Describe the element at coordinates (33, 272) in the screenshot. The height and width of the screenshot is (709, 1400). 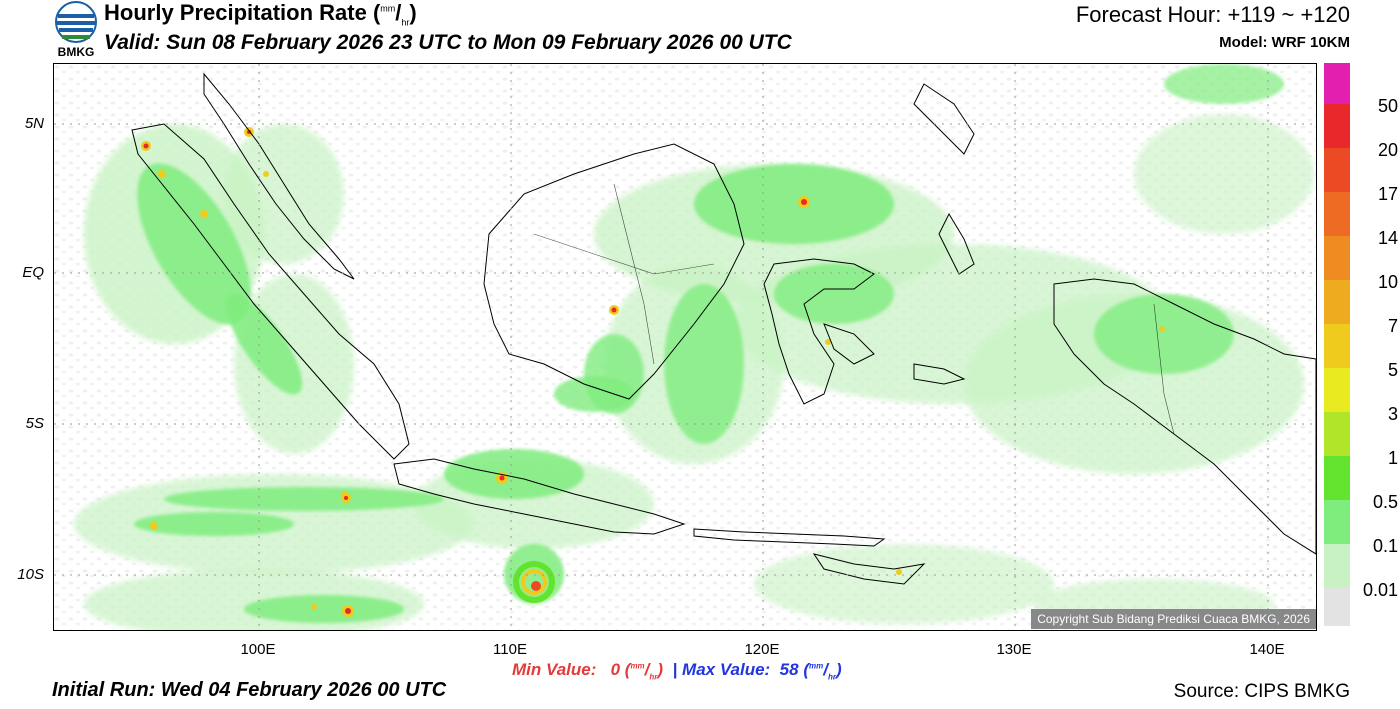
I see `lat-tick-eq: EQ` at that location.